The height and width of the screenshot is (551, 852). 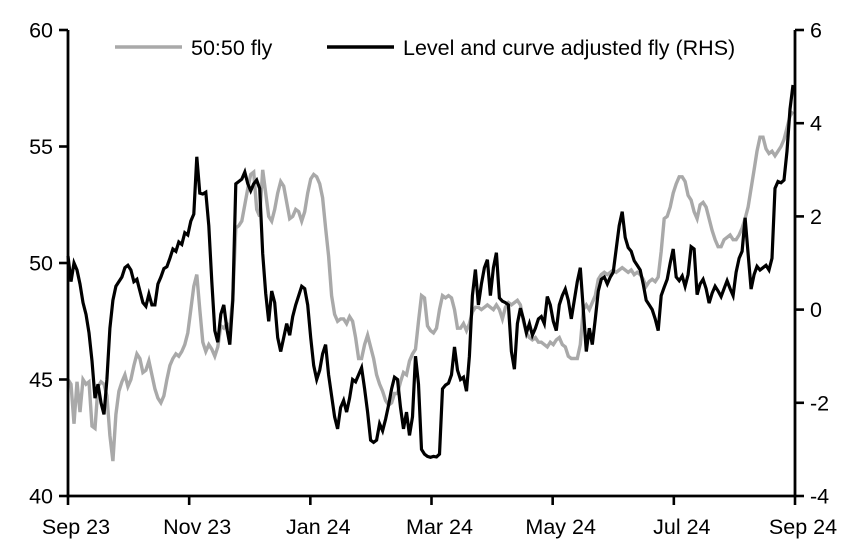 I want to click on x-axis-tick-label: Sep 24, so click(x=803, y=527).